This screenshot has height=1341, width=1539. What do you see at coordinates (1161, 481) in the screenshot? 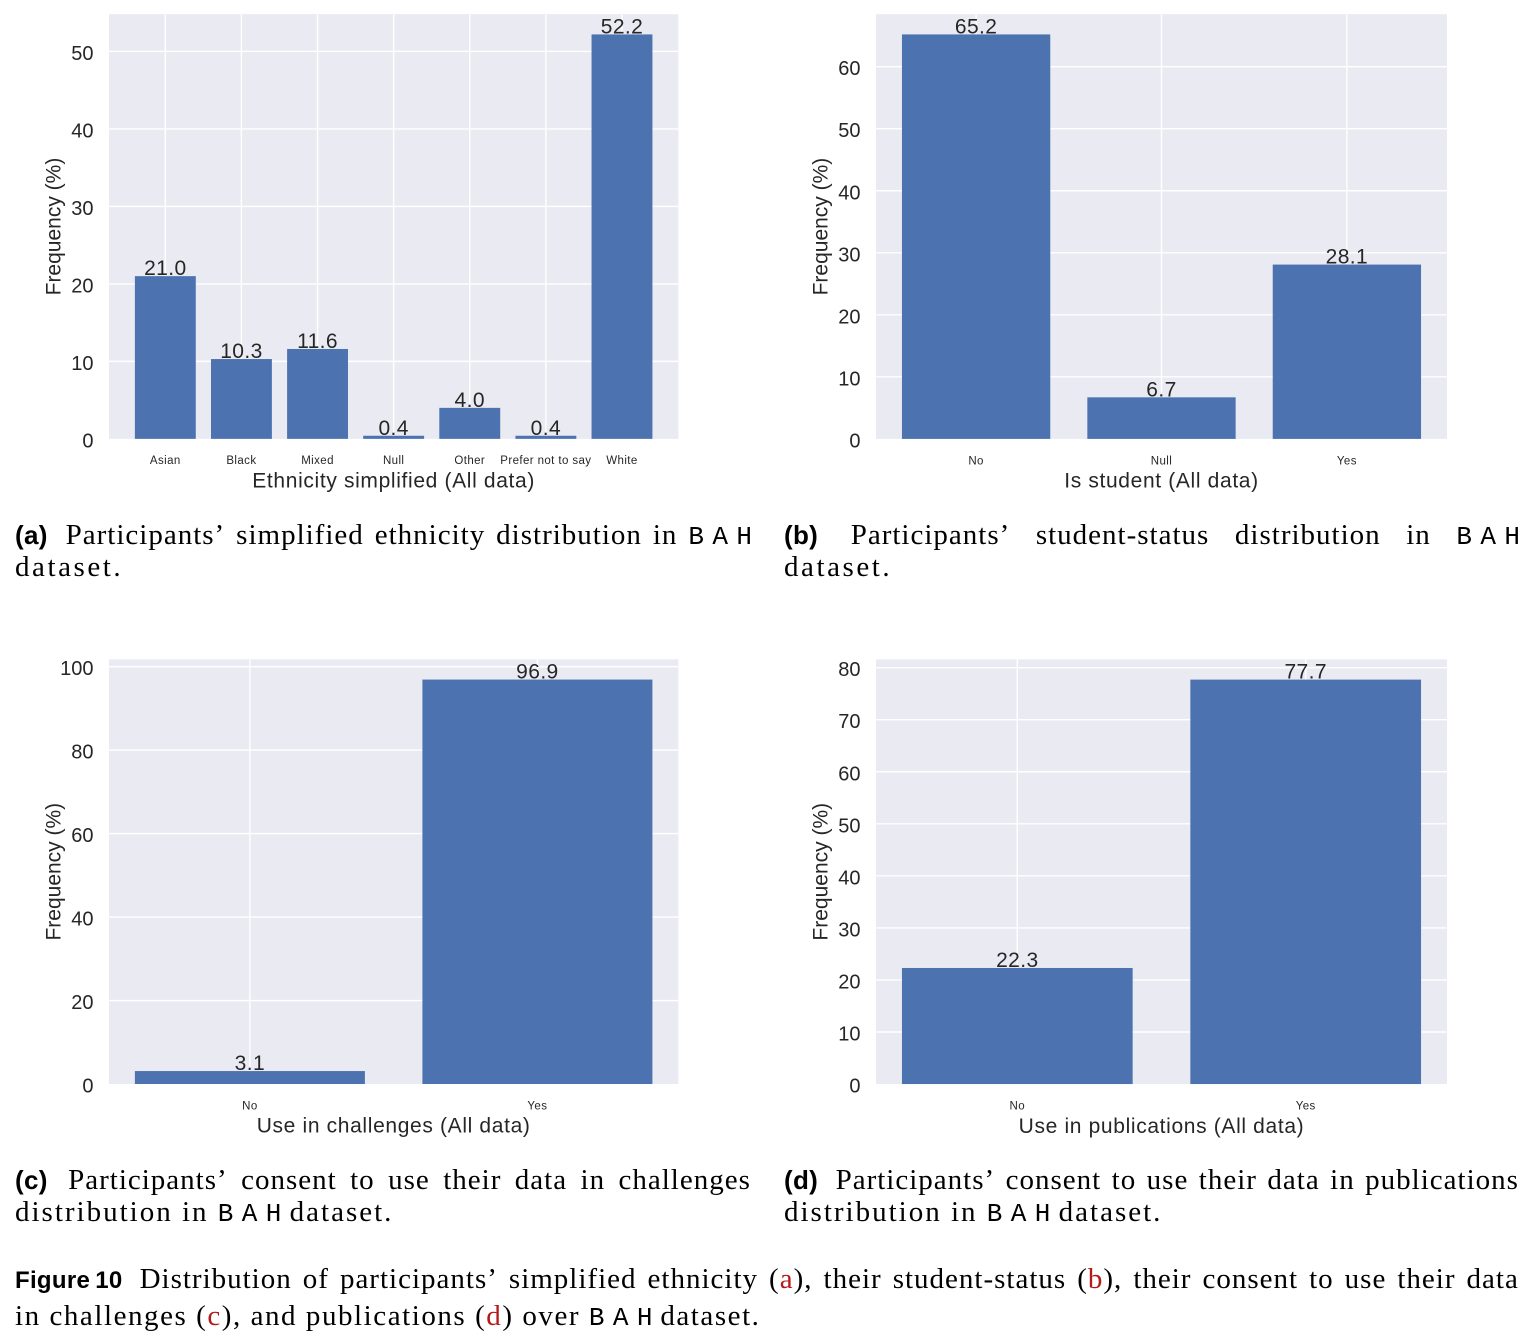
I see `svg-text: Is student (All data)` at bounding box center [1161, 481].